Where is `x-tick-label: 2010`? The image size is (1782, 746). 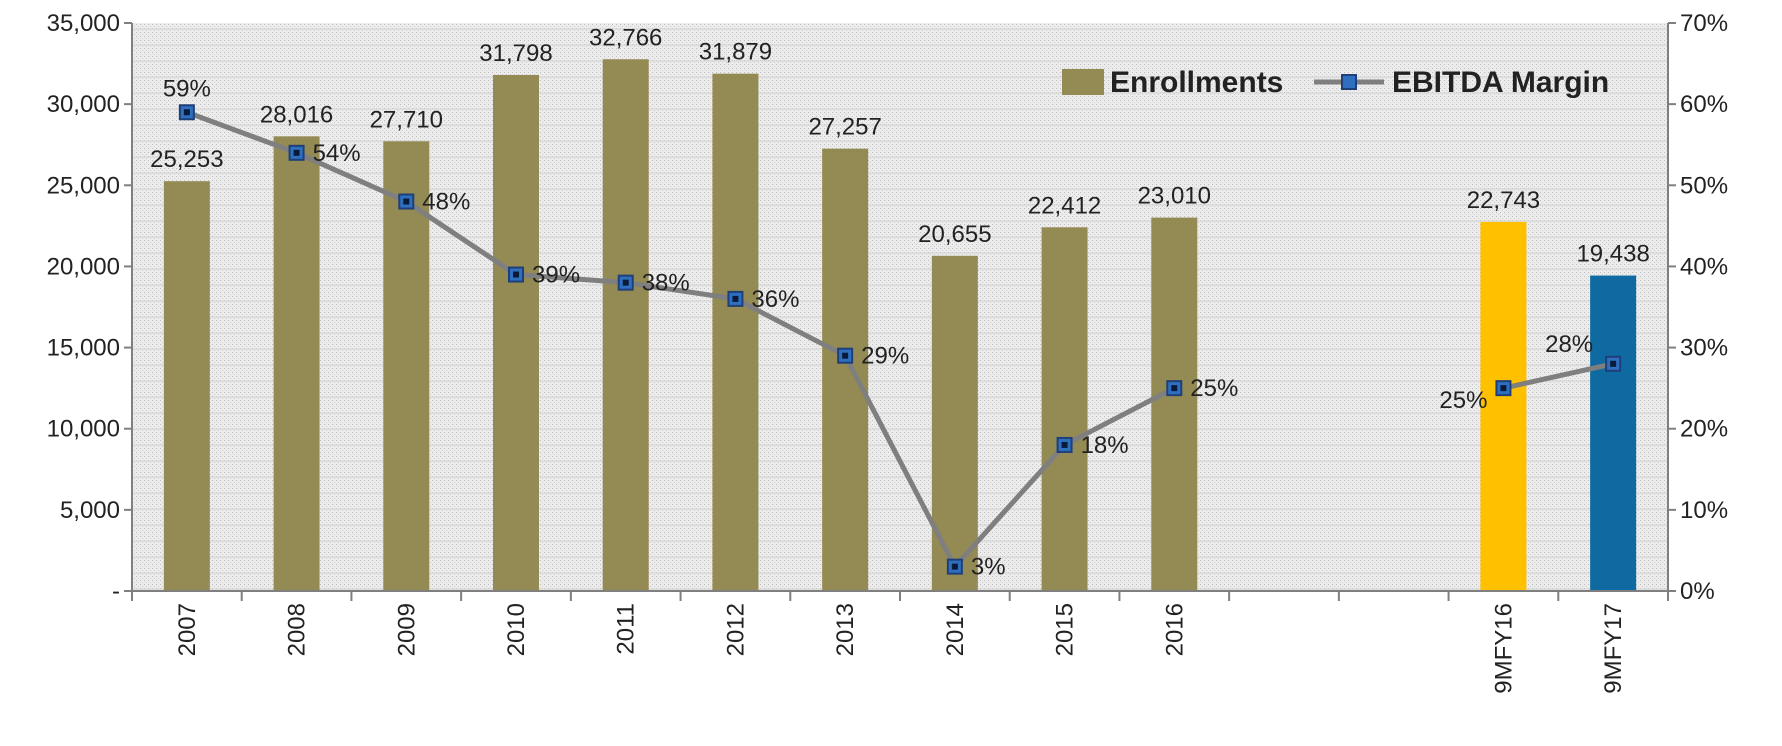 x-tick-label: 2010 is located at coordinates (516, 629).